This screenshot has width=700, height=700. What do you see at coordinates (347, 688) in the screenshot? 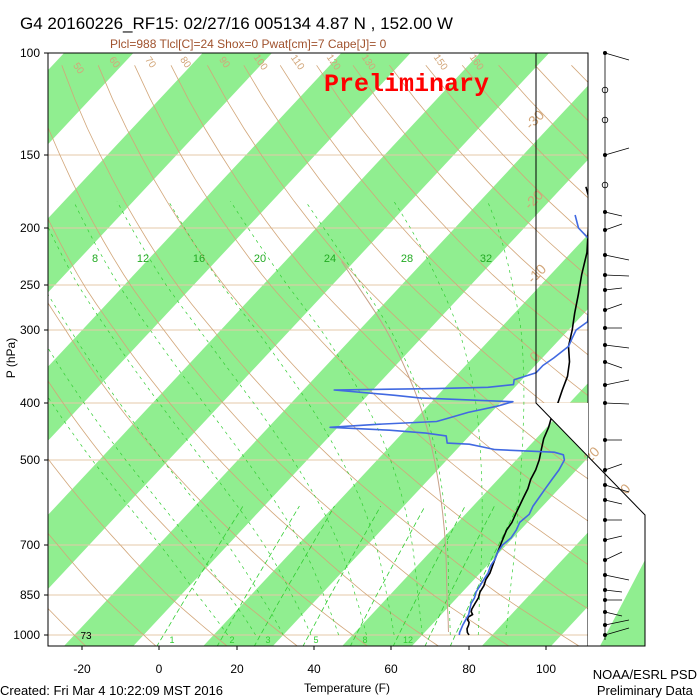
I see `x-axis-title: Temperature (F)` at bounding box center [347, 688].